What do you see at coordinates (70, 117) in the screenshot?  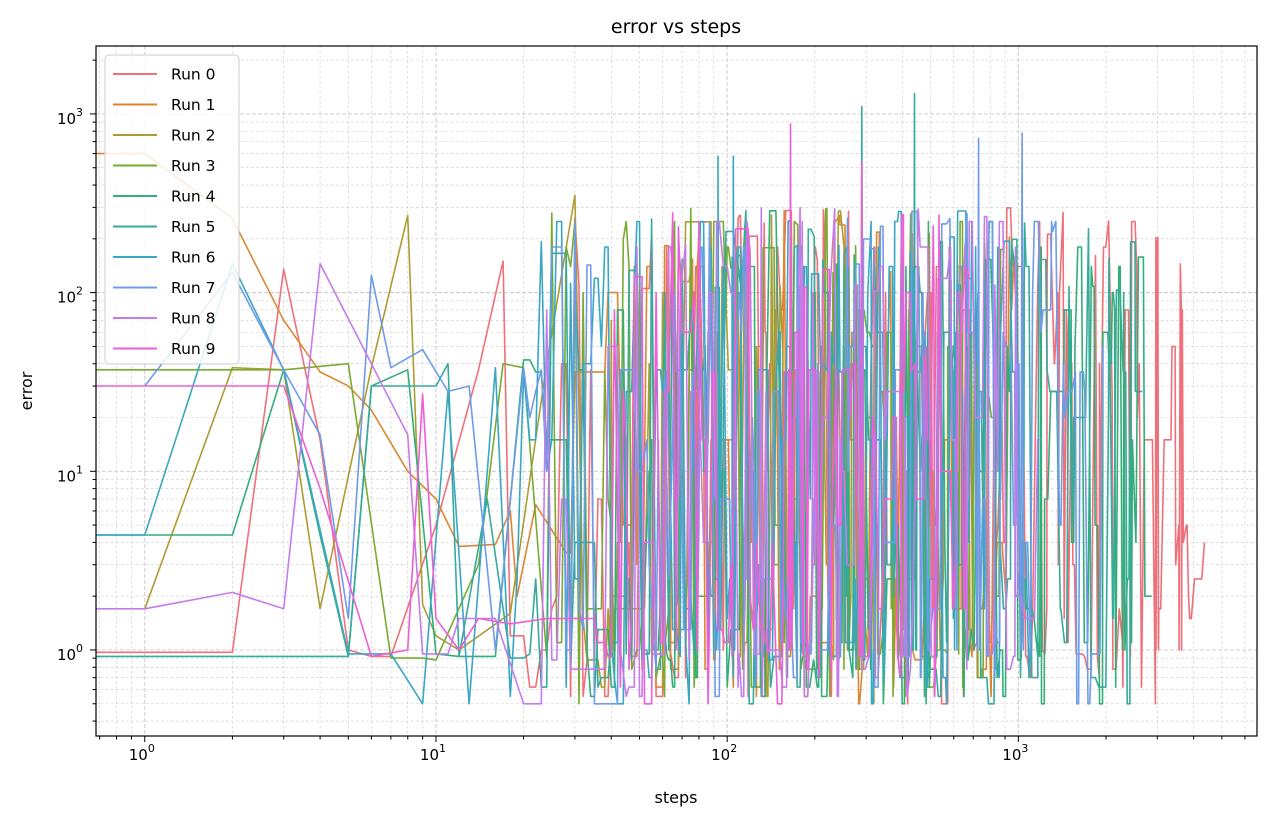 I see `y-tick-label: 10³` at bounding box center [70, 117].